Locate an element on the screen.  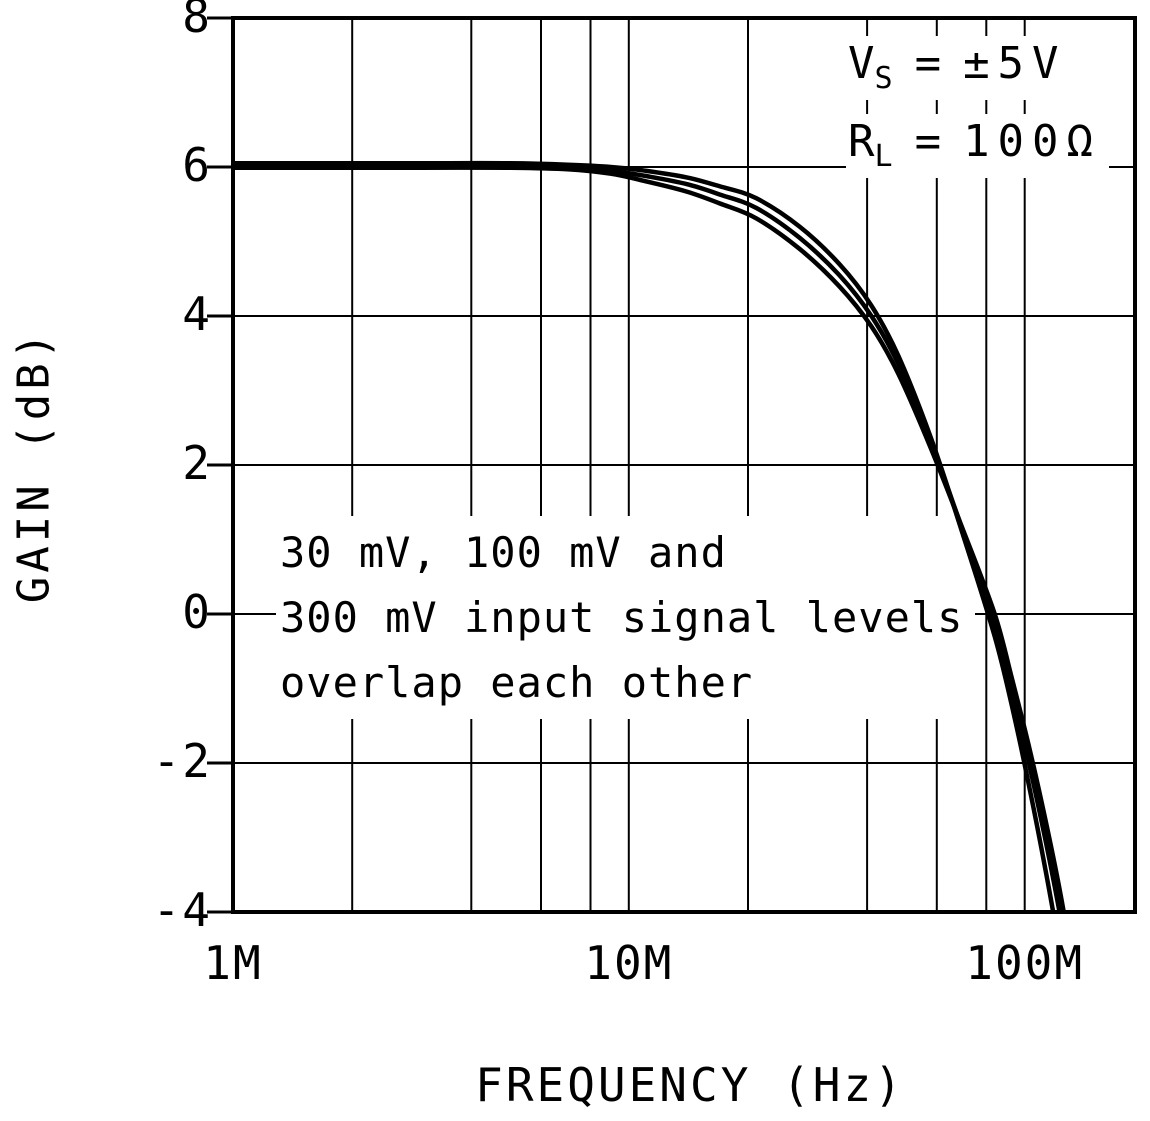
y-tick-label: 6 is located at coordinates (197, 164).